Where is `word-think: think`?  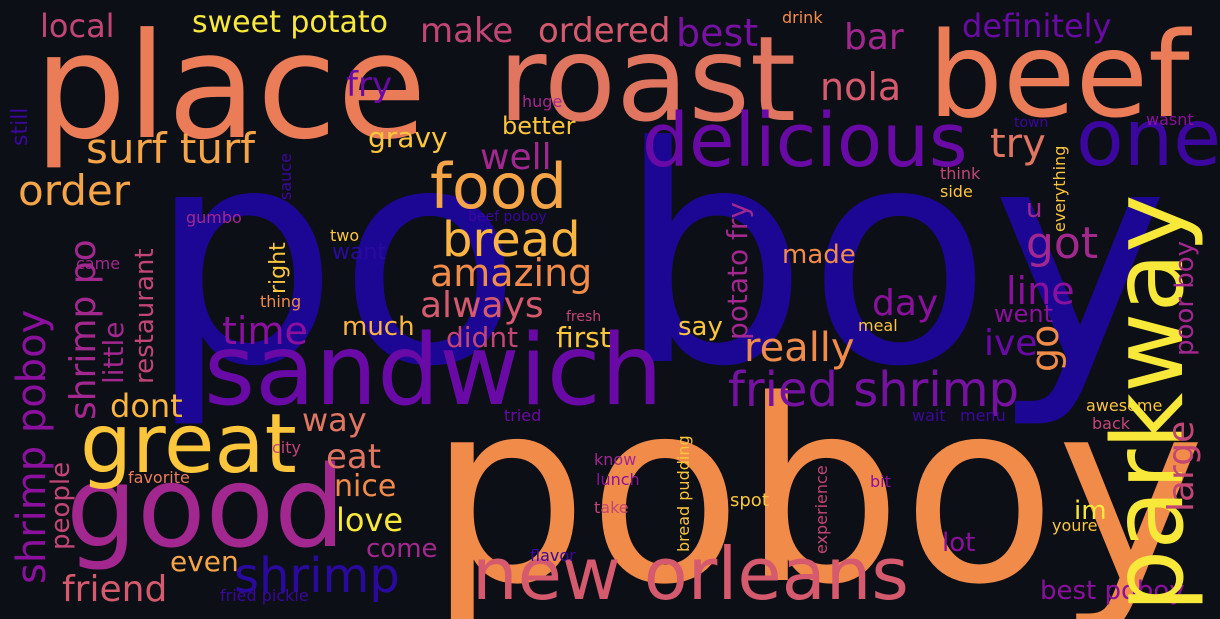
word-think: think is located at coordinates (960, 173).